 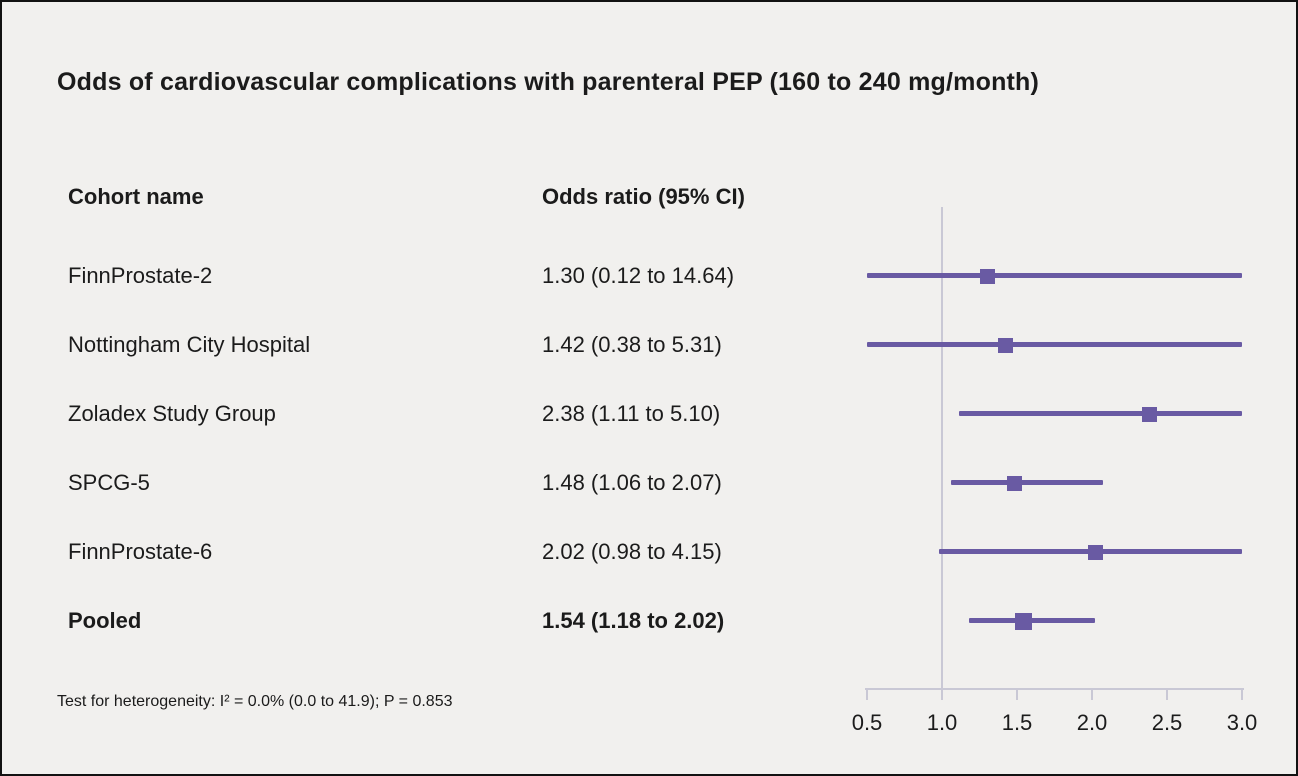 I want to click on cohort-name-label: Zoladex Study Group, so click(x=172, y=413).